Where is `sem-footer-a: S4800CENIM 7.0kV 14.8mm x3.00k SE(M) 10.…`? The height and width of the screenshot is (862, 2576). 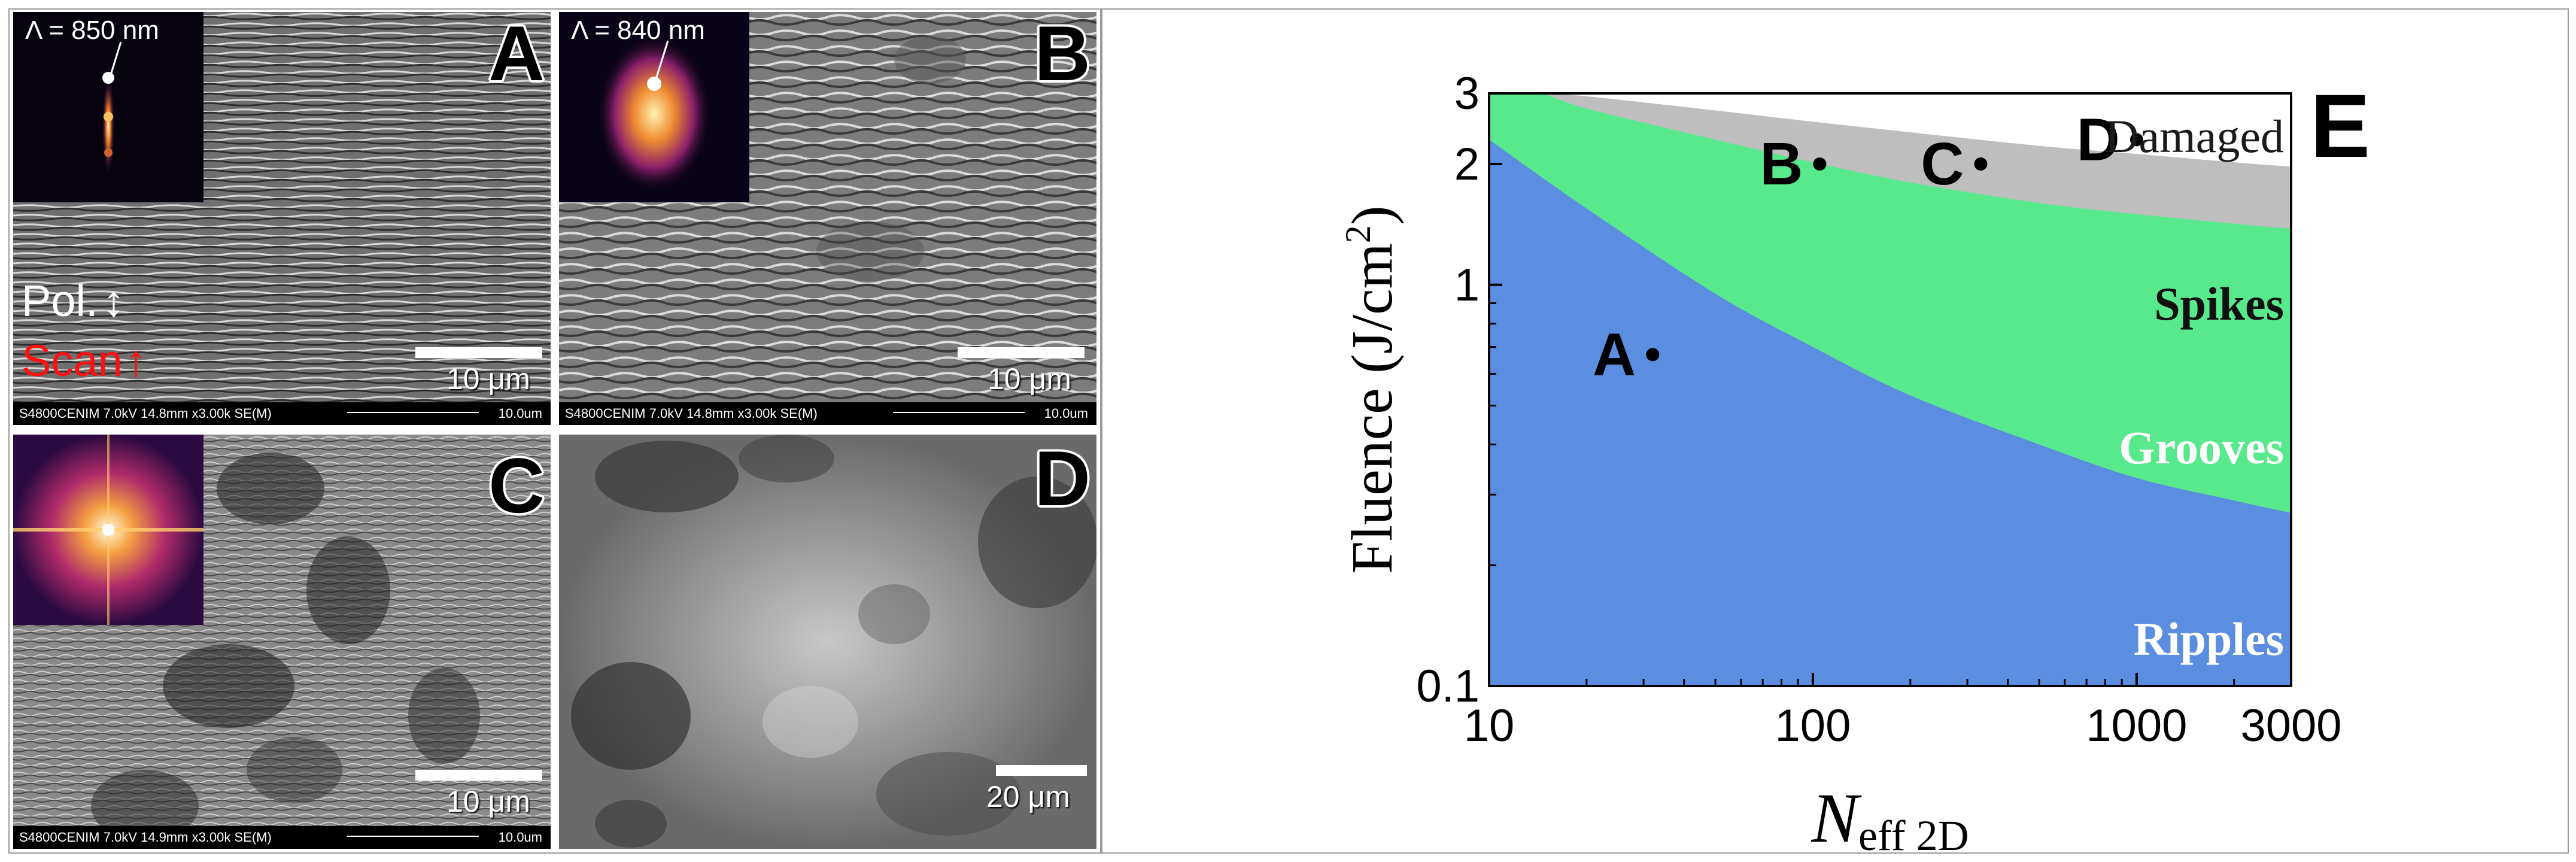
sem-footer-a: S4800CENIM 7.0kV 14.8mm x3.00k SE(M) 10.… is located at coordinates (282, 413).